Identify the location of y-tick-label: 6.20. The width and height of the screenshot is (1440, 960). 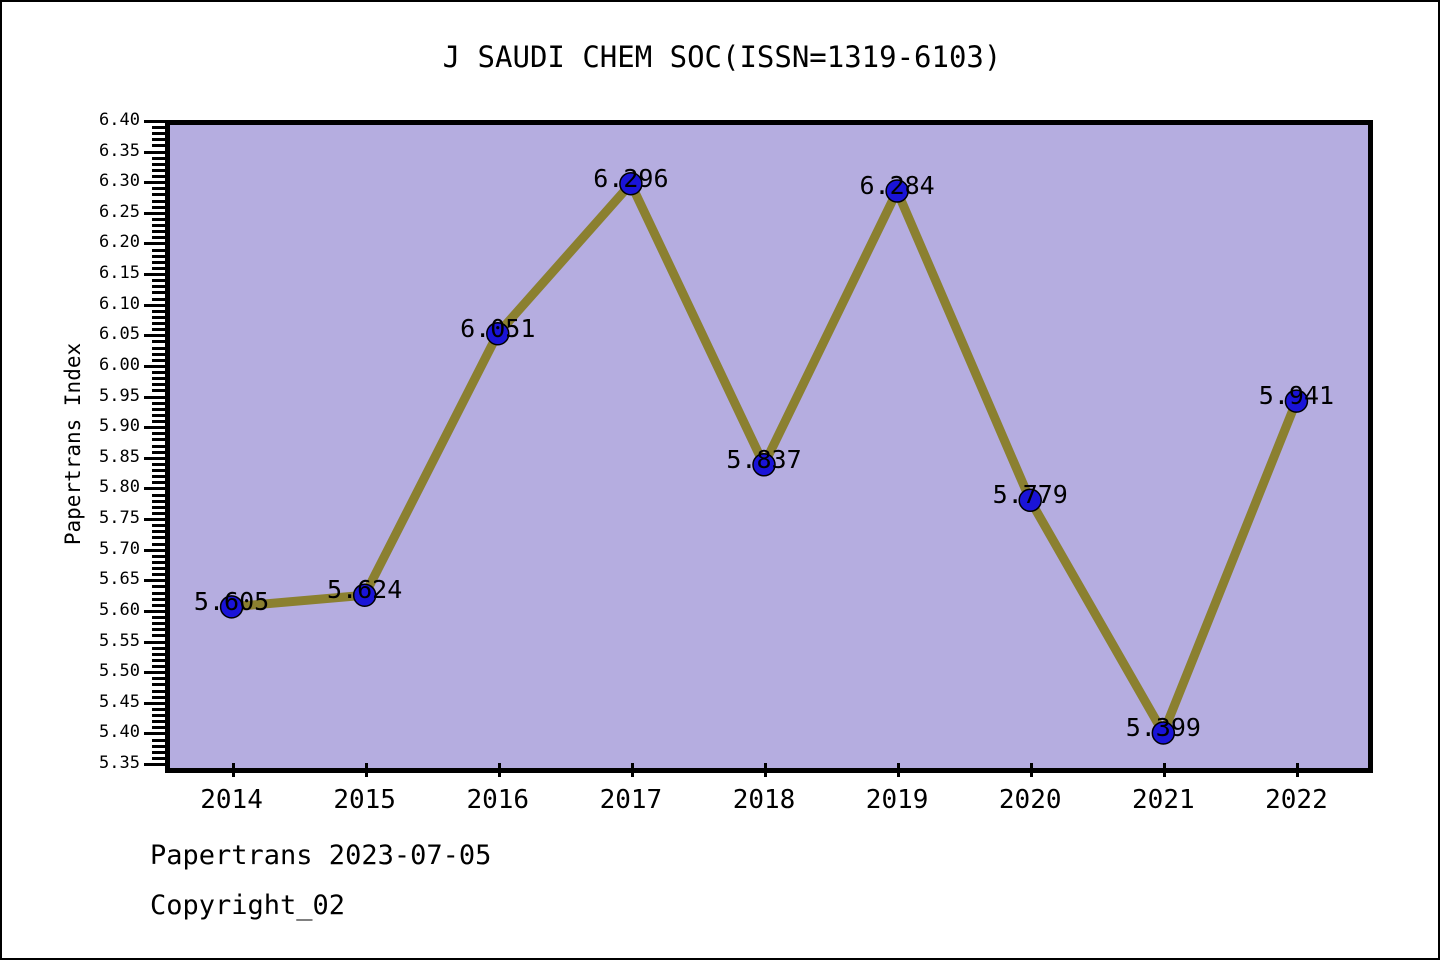
(119, 242).